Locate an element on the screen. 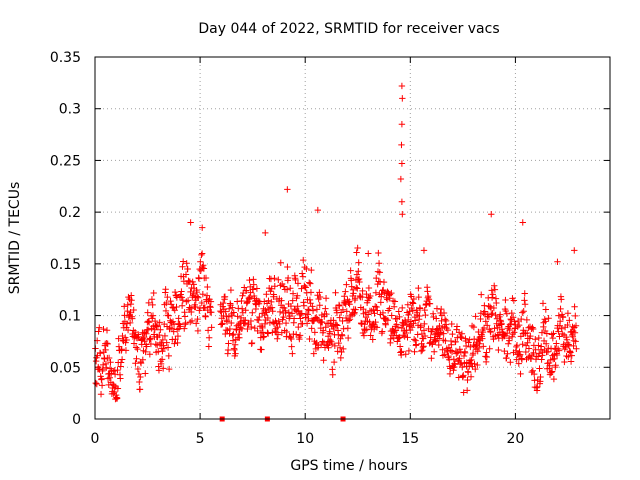 Image resolution: width=640 pixels, height=480 pixels. y-tick-label: 0 is located at coordinates (76, 420).